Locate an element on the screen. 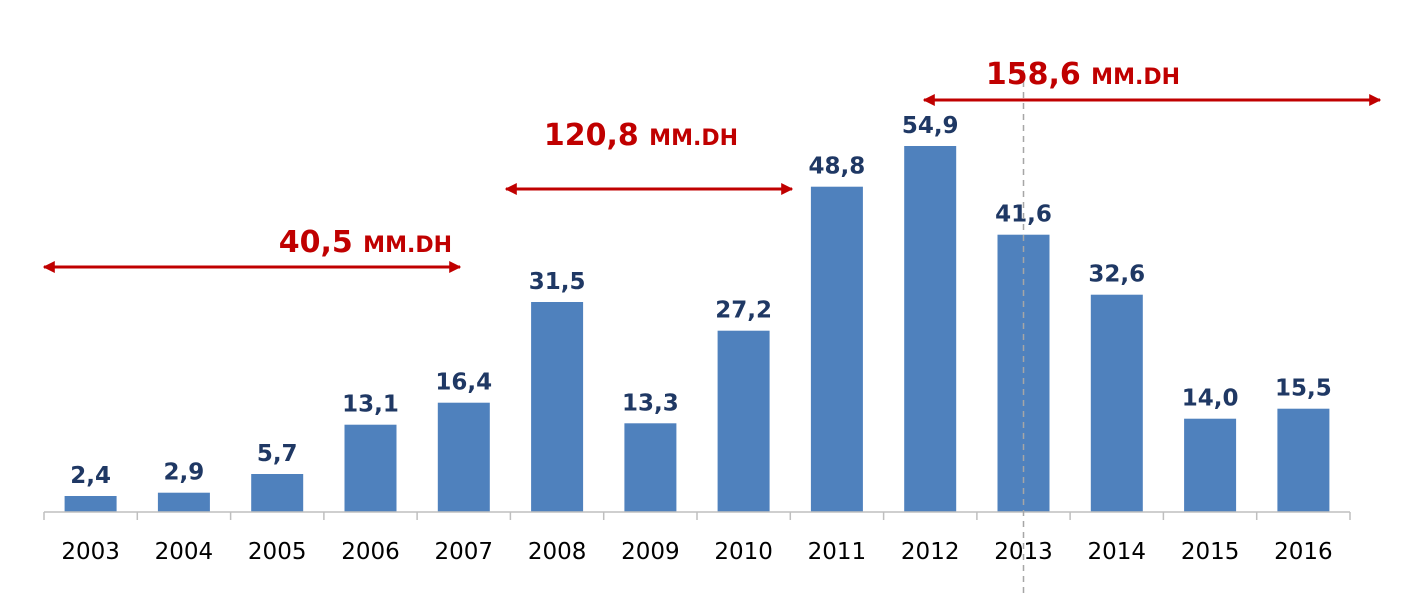 The width and height of the screenshot is (1402, 596). bar-value-label-2007: 16,4 is located at coordinates (463, 383).